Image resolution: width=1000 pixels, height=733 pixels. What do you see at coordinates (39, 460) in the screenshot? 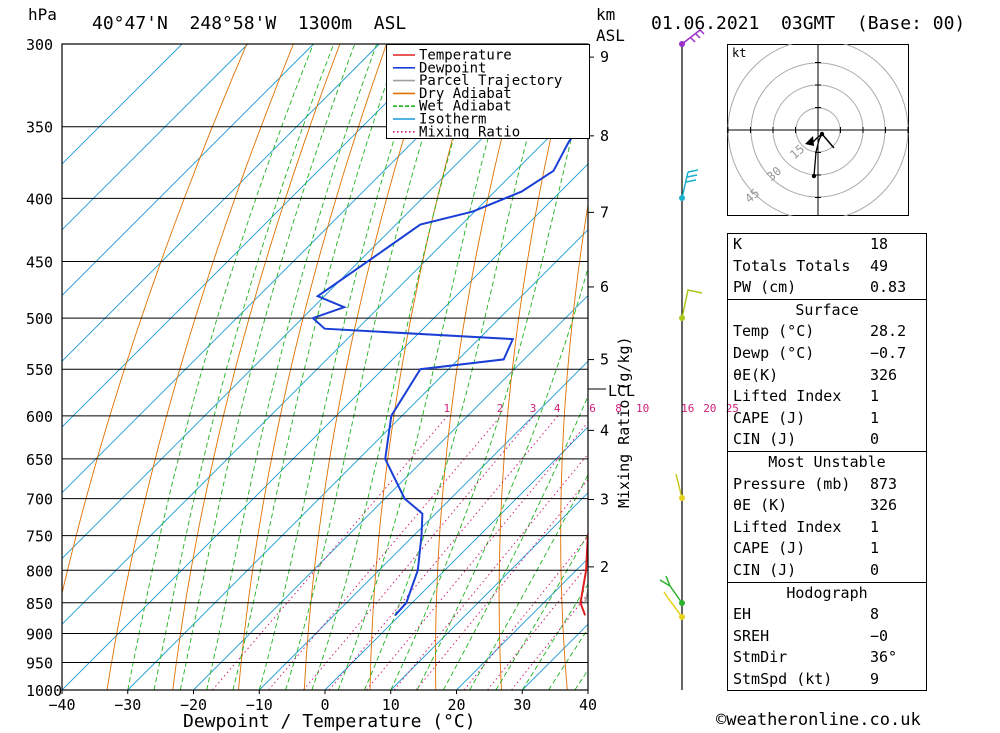
I see `pressure-tick-label: 650` at bounding box center [39, 460].